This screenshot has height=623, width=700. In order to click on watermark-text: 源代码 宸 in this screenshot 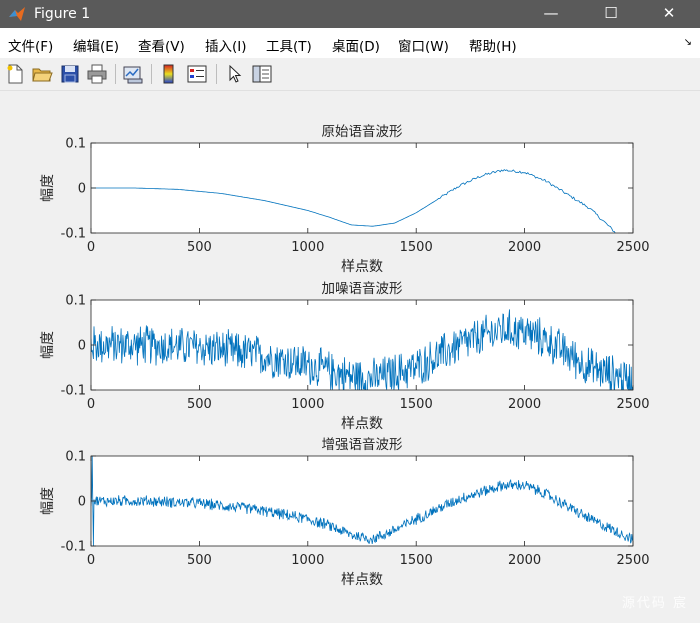, I will do `click(654, 603)`.